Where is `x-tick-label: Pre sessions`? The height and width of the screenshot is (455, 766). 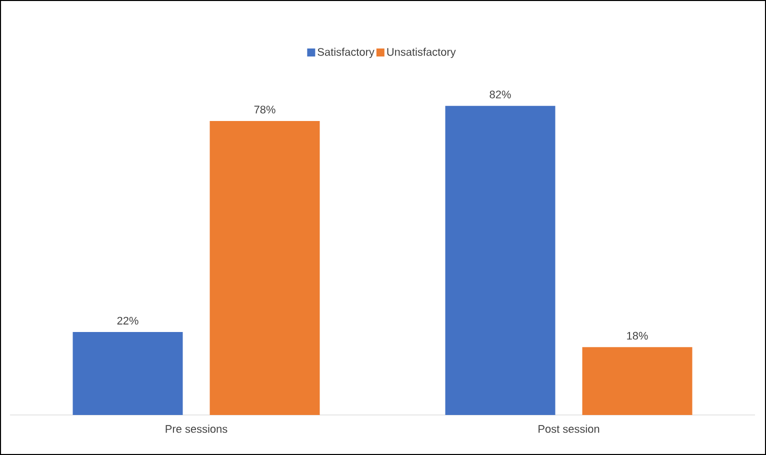
x-tick-label: Pre sessions is located at coordinates (197, 428).